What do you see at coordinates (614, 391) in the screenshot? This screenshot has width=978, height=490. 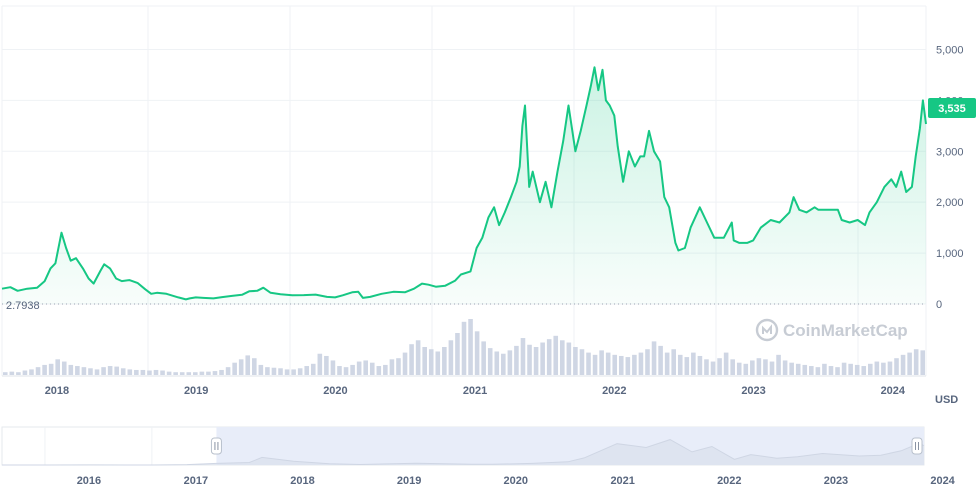 I see `x-tick-label: 2022` at bounding box center [614, 391].